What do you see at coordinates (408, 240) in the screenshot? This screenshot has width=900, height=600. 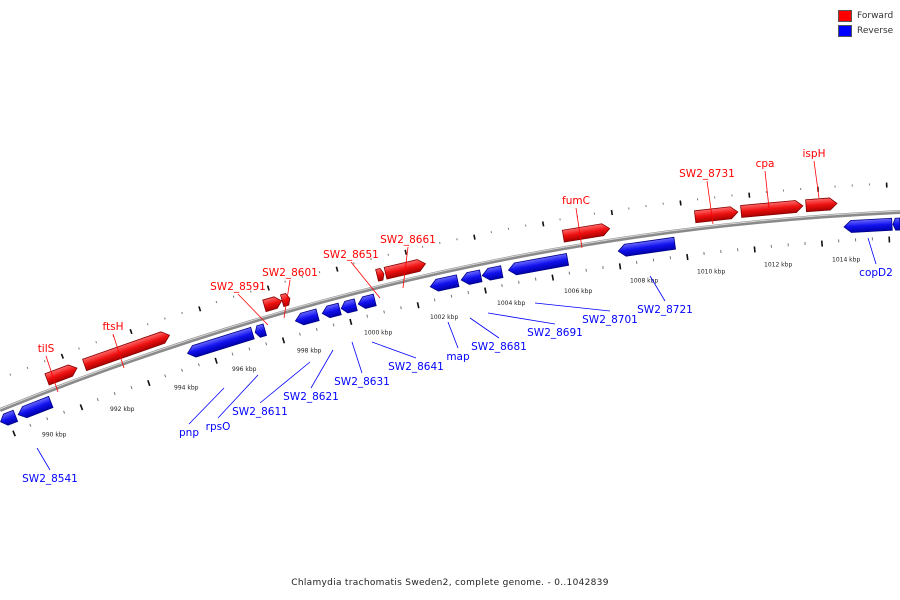 I see `gene-label-text: SW2_8661` at bounding box center [408, 240].